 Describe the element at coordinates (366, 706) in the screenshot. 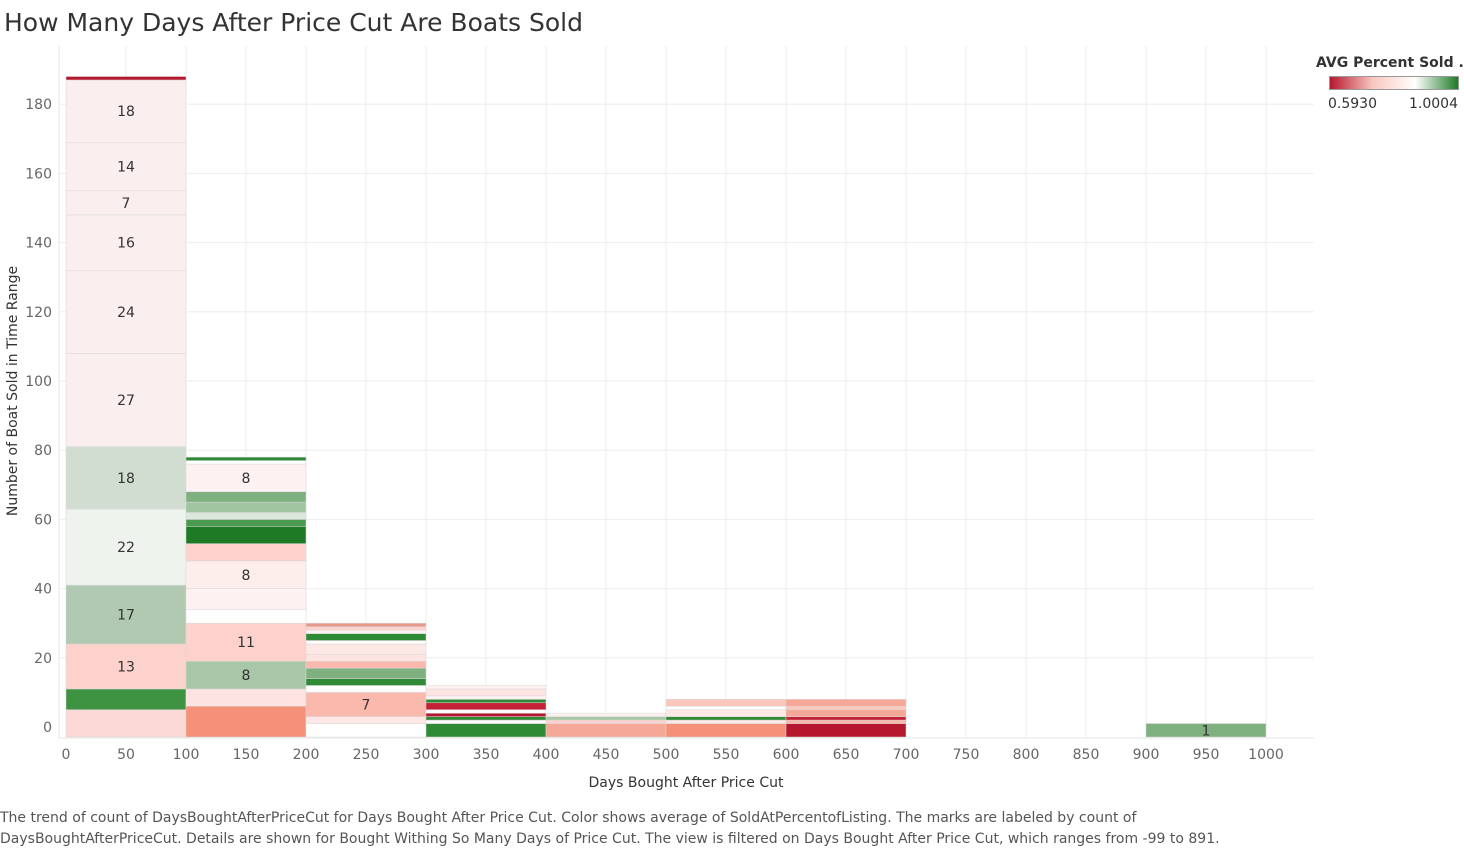

I see `bar-data-label: 7` at that location.